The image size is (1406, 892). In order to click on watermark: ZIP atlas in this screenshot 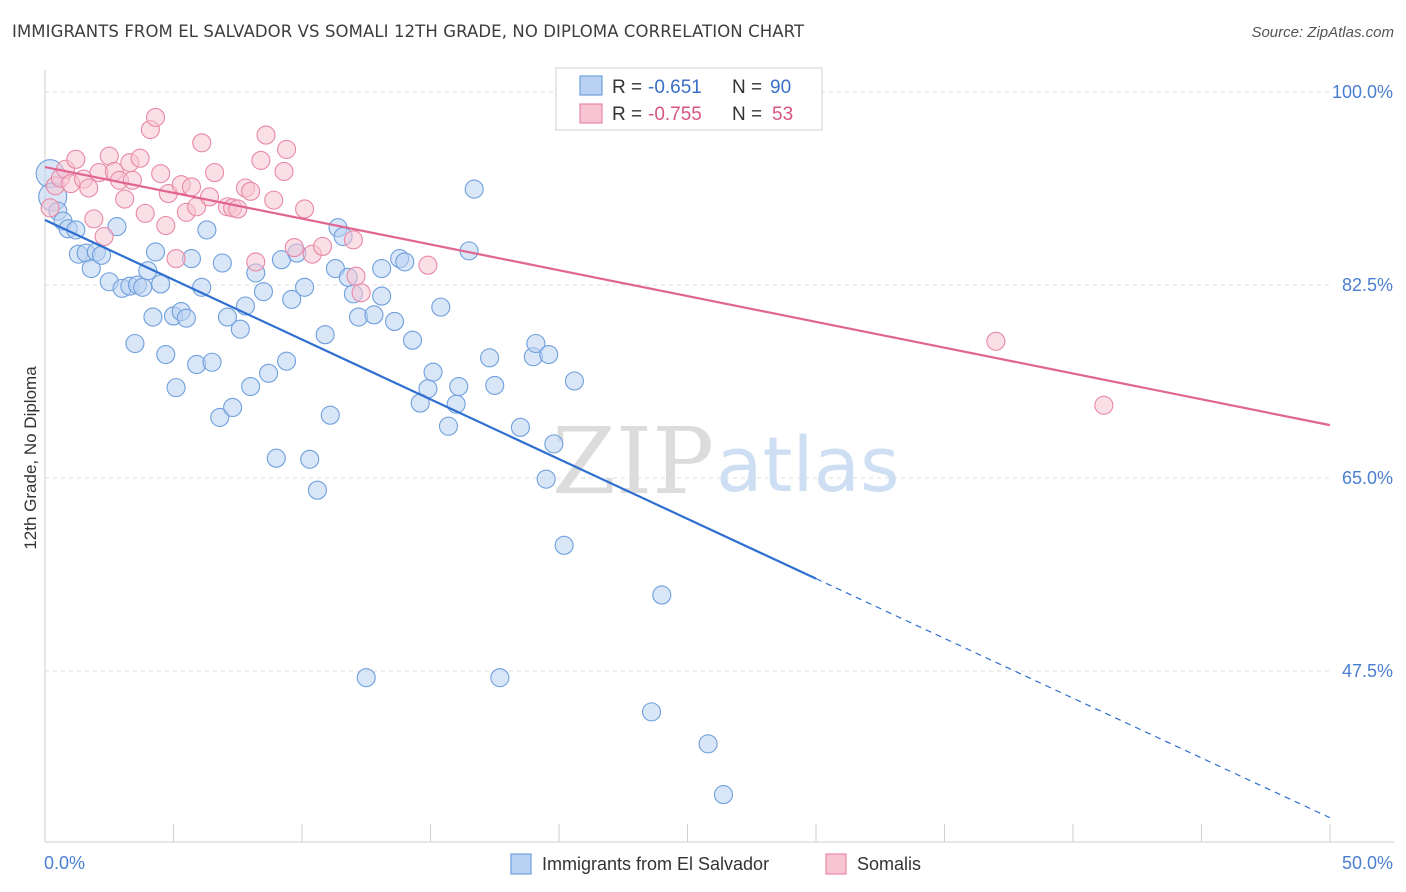, I will do `click(726, 461)`.